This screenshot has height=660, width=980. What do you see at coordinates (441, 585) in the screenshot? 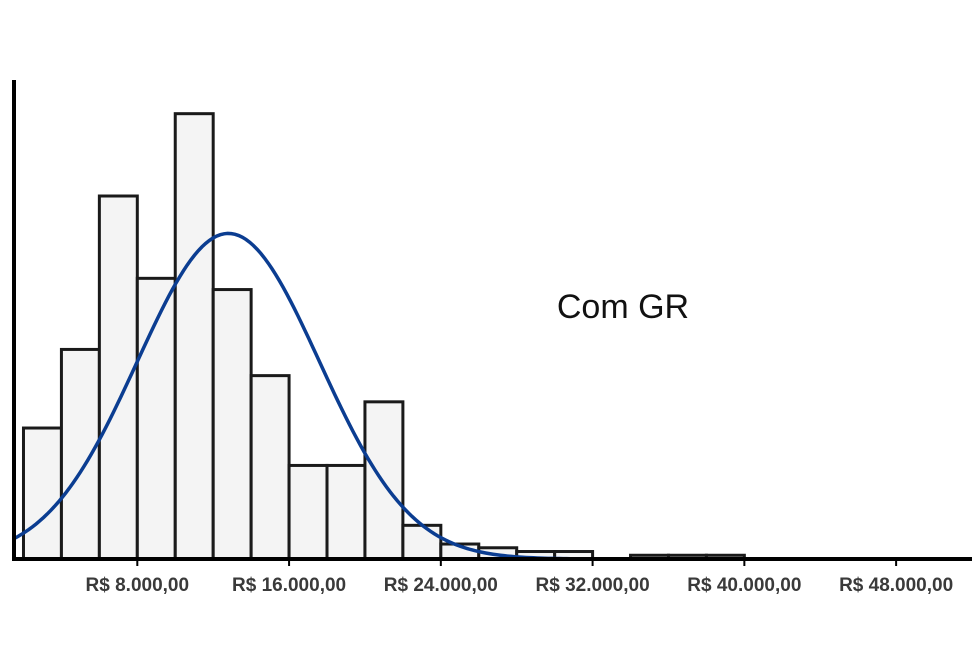
I see `x-tick-label: R$ 24.000,00` at bounding box center [441, 585].